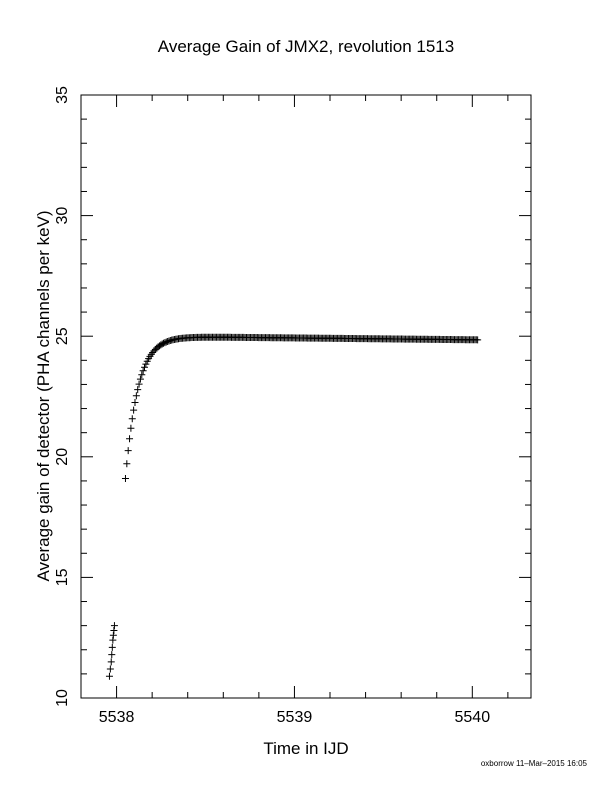 The image size is (612, 792). What do you see at coordinates (534, 763) in the screenshot?
I see `footer-credit: oxborrow 11–Mar–2015 16:05` at bounding box center [534, 763].